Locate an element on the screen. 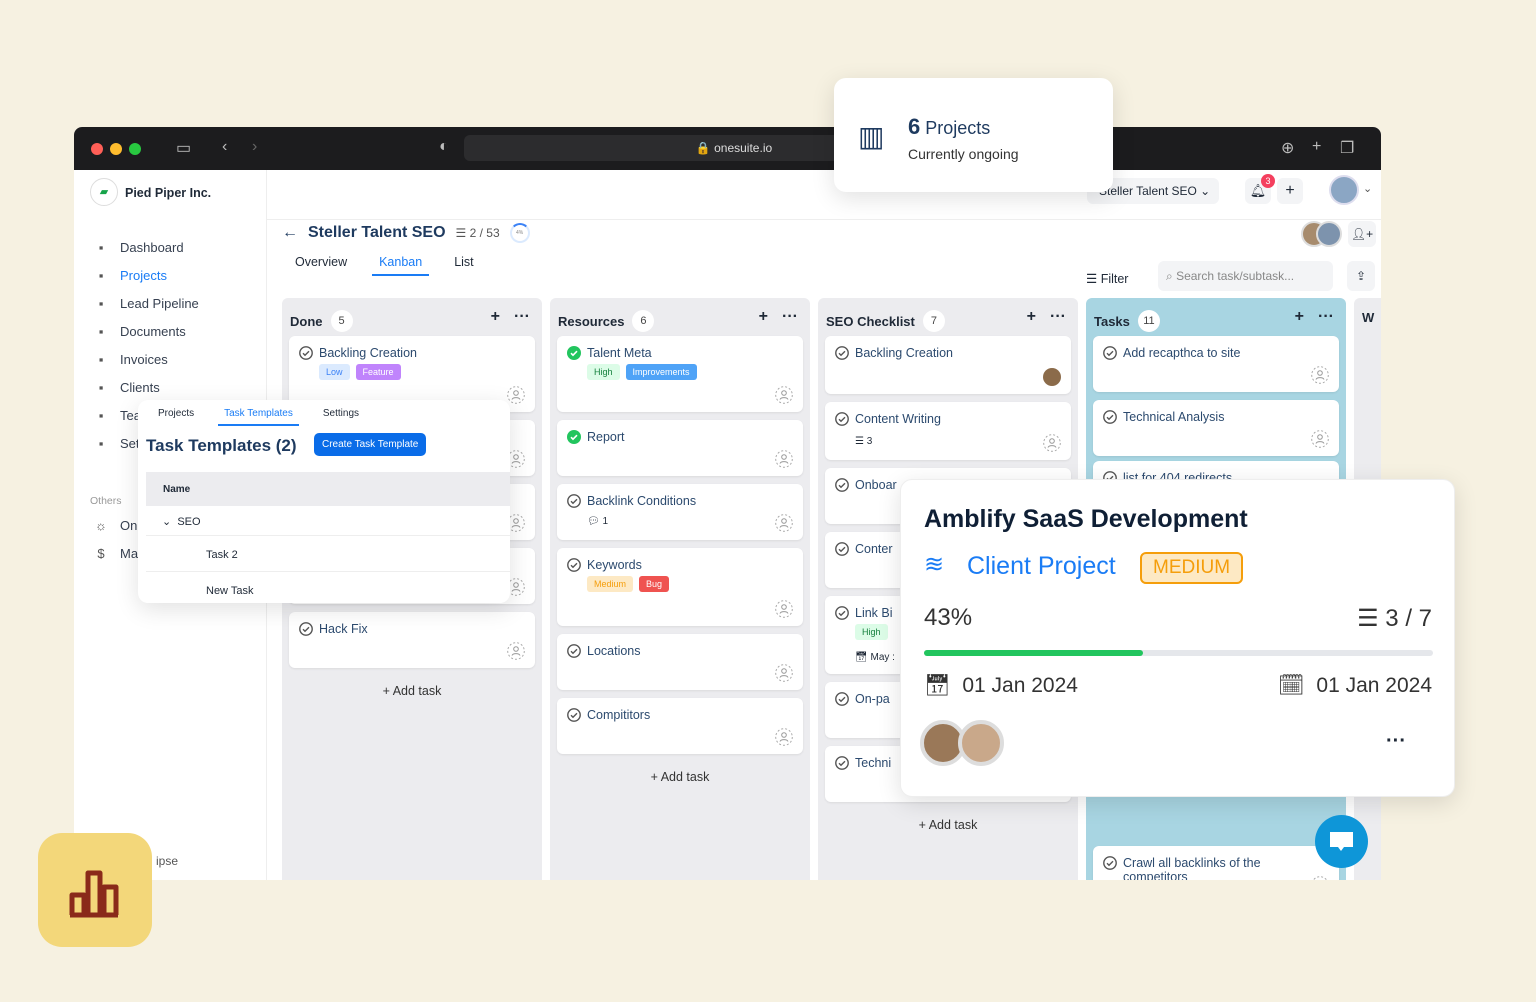 The height and width of the screenshot is (1002, 1536). back-arrow-icon: ← is located at coordinates (290, 232).